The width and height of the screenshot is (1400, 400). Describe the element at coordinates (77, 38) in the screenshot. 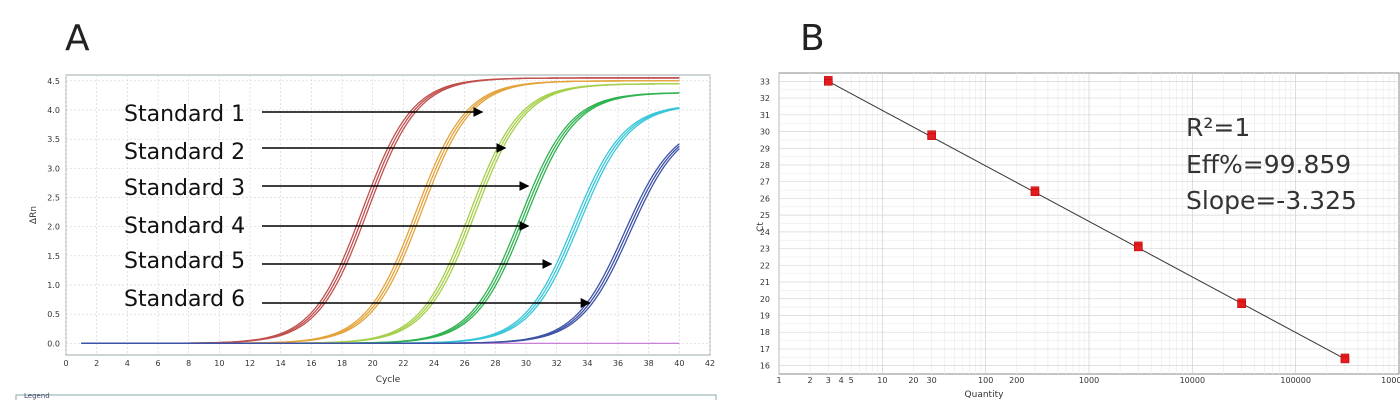

I see `panel-a-label: A` at that location.